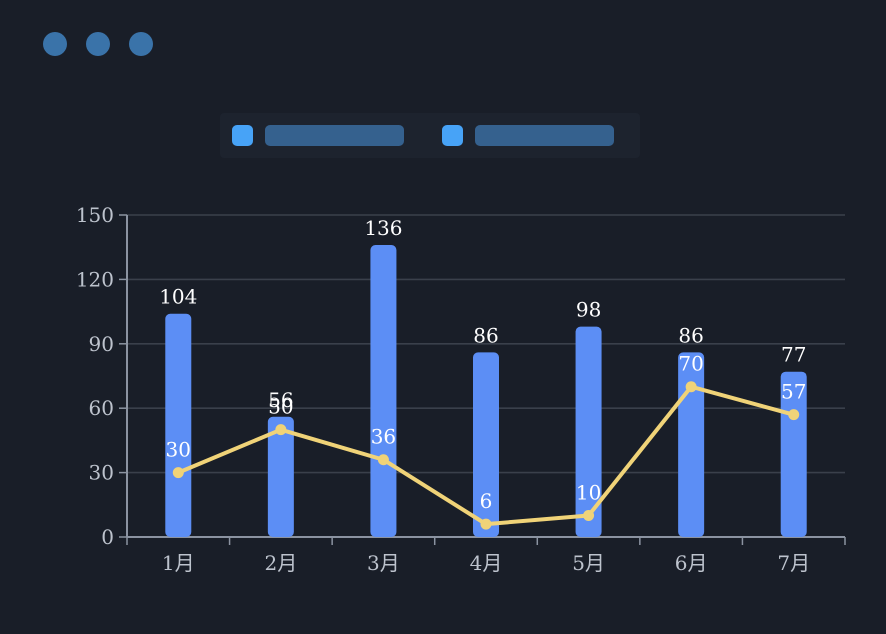 The width and height of the screenshot is (886, 634). What do you see at coordinates (383, 228) in the screenshot?
I see `bar-value-label: 136` at bounding box center [383, 228].